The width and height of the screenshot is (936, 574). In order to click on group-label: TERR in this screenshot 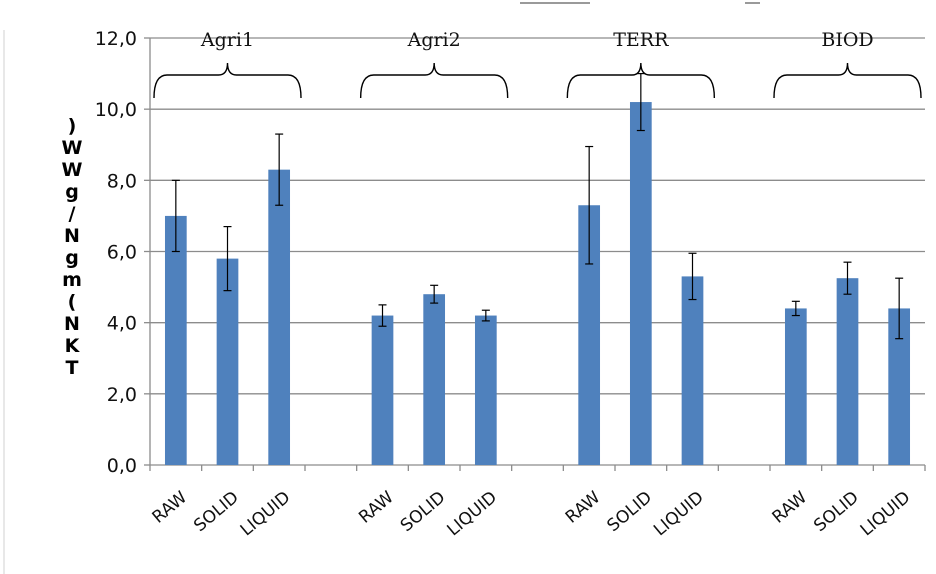, I will do `click(641, 40)`.